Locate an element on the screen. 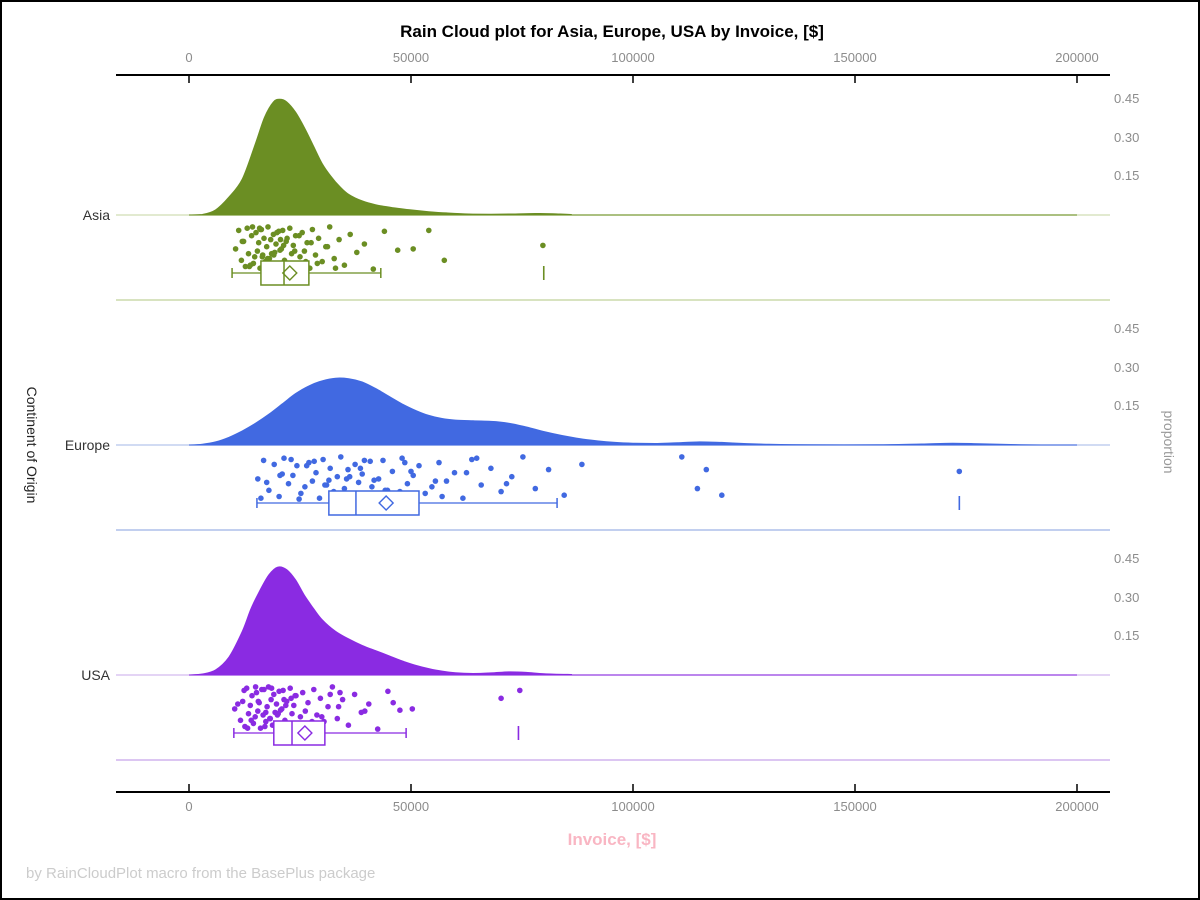 This screenshot has width=1200, height=900. x-axis-top-tick-label: 0 is located at coordinates (189, 57).